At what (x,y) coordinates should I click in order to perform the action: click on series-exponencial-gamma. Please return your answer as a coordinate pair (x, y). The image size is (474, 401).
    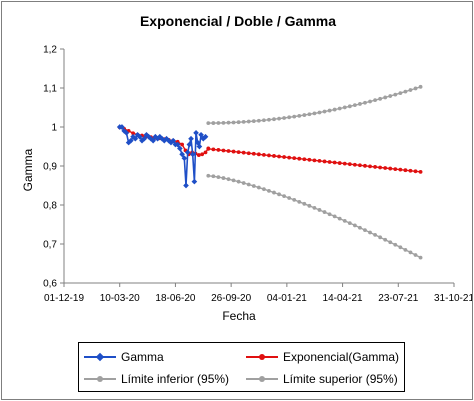
    Looking at the image, I should click on (270, 149).